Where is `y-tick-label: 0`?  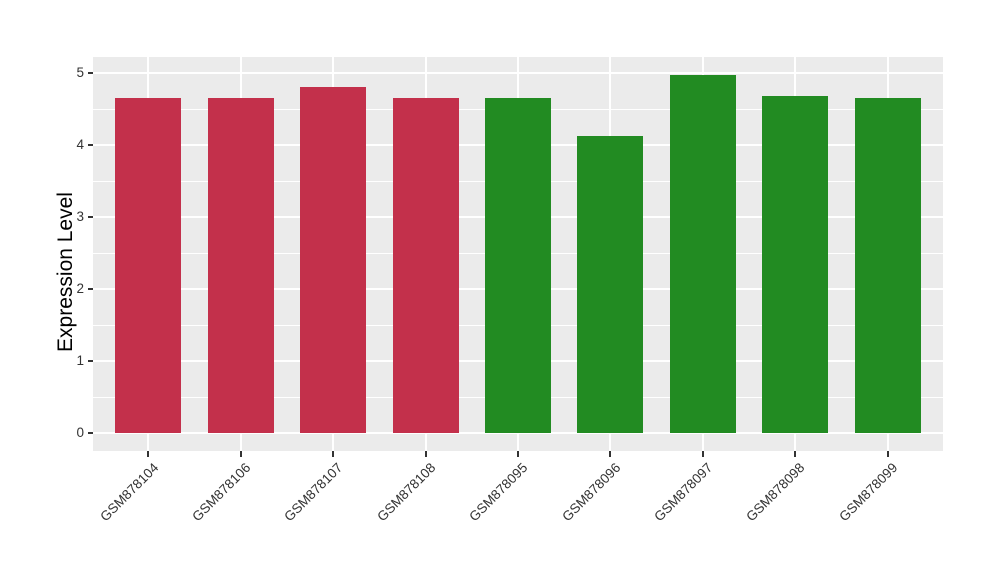
y-tick-label: 0 is located at coordinates (80, 432).